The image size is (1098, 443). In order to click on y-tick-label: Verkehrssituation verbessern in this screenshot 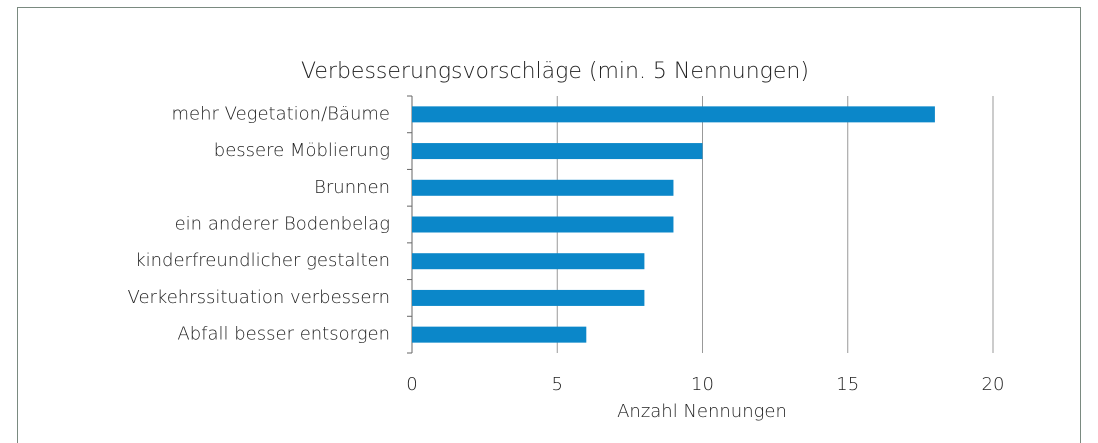, I will do `click(259, 297)`.